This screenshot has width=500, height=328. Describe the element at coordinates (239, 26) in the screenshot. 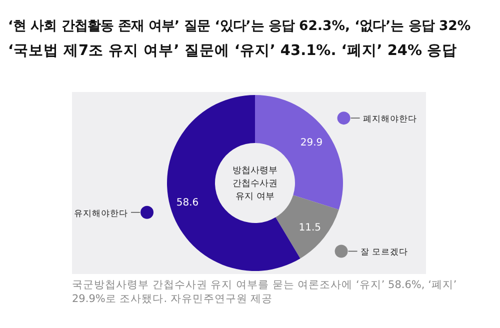

I see `chart-title: ‘현 사회 간첩활동 존재 여부’ 질문 ‘있다’는 응답 62.3%, ‘없다’는 응답 32%` at that location.